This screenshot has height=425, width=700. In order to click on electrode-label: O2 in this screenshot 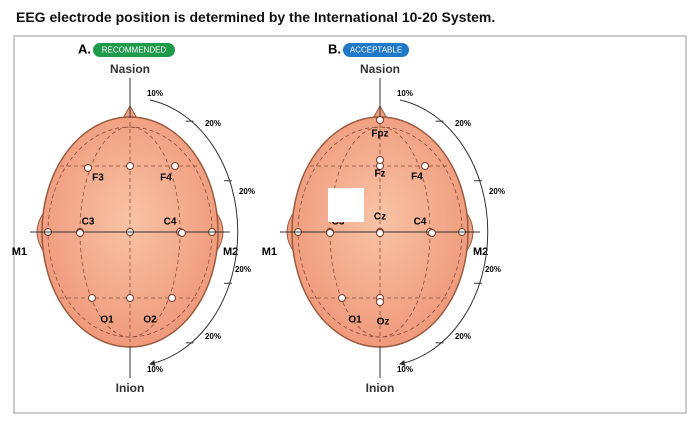, I will do `click(150, 320)`.